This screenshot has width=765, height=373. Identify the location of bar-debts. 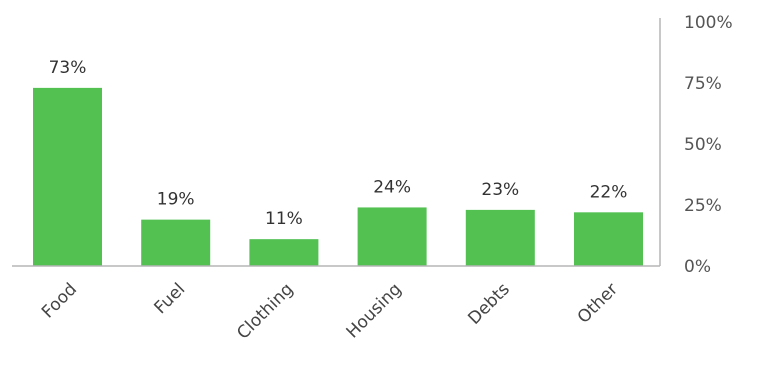
(500, 237).